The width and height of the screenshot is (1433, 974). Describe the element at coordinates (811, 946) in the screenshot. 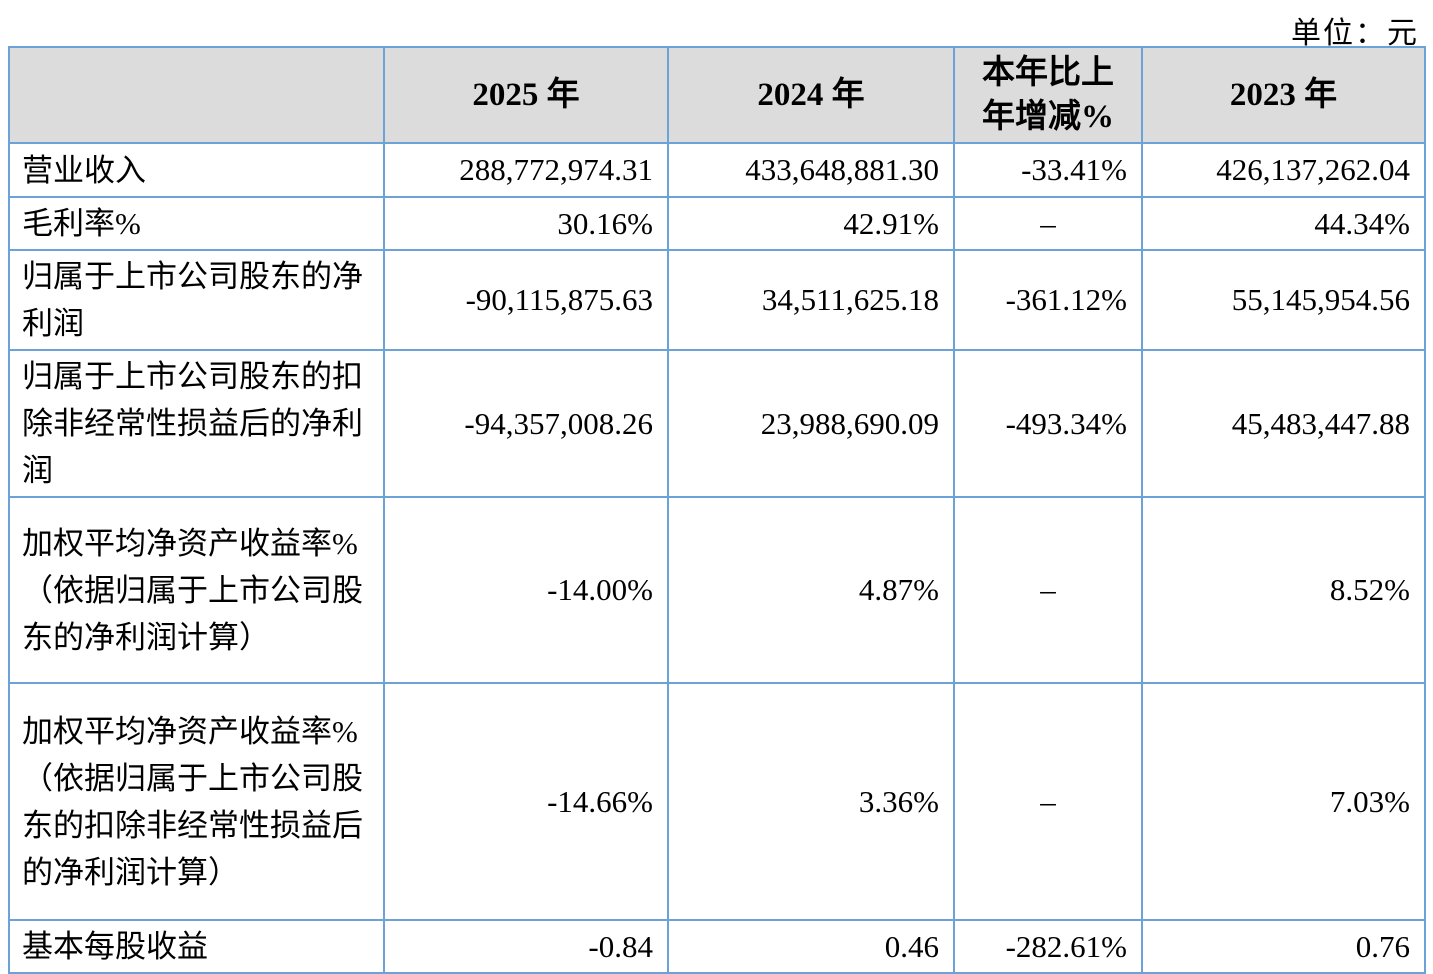

I see `value-2024: 0.46` at that location.